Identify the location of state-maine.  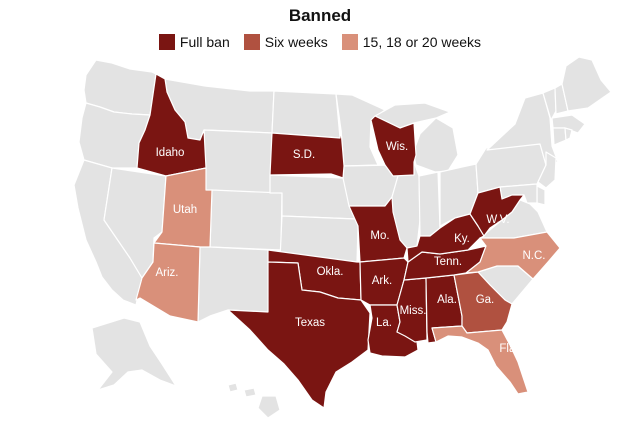
(586, 84).